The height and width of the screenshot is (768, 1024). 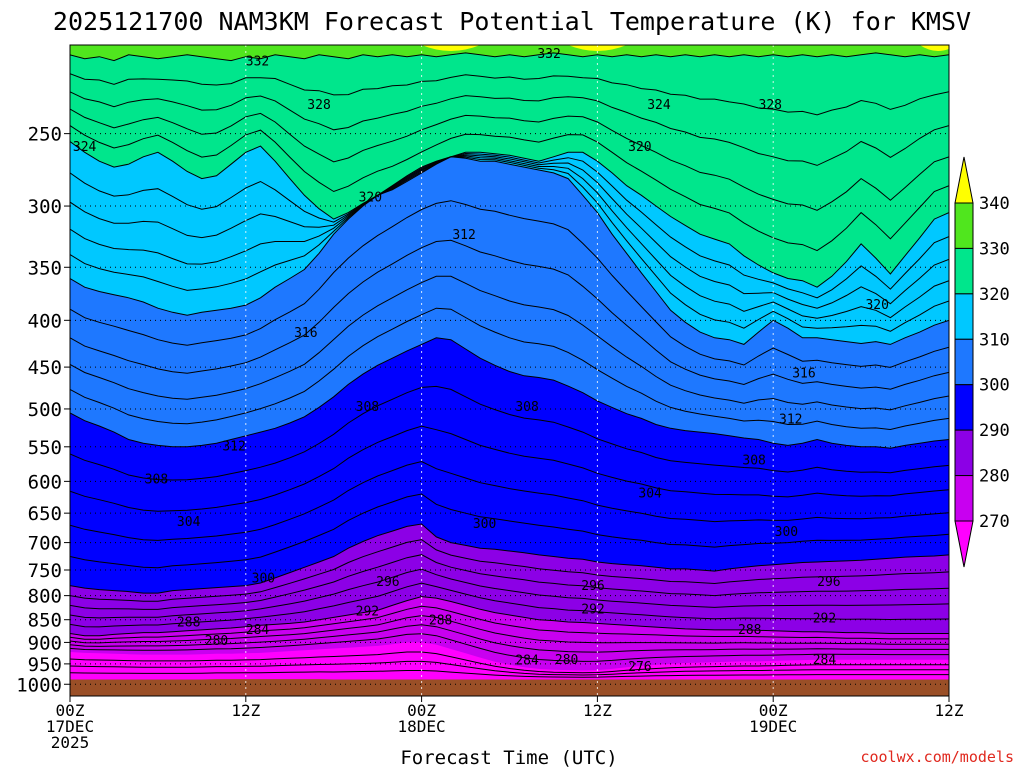 What do you see at coordinates (994, 204) in the screenshot?
I see `colorbar-label: 340` at bounding box center [994, 204].